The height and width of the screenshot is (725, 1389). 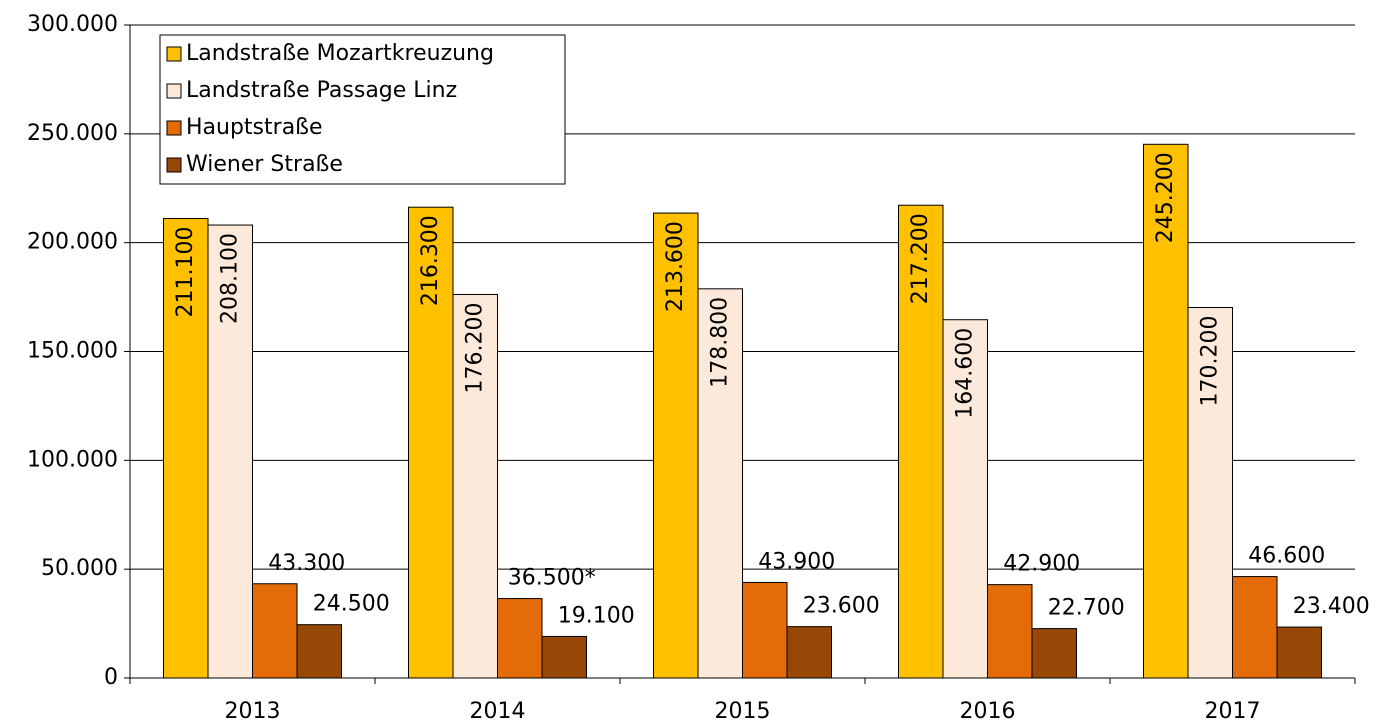 I want to click on x-tick-label: 2013, so click(x=253, y=711).